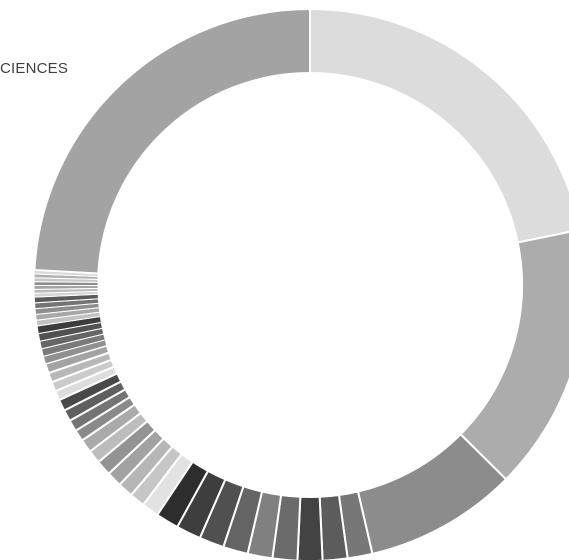  I want to click on chart-title: CIENCES, so click(34, 68).